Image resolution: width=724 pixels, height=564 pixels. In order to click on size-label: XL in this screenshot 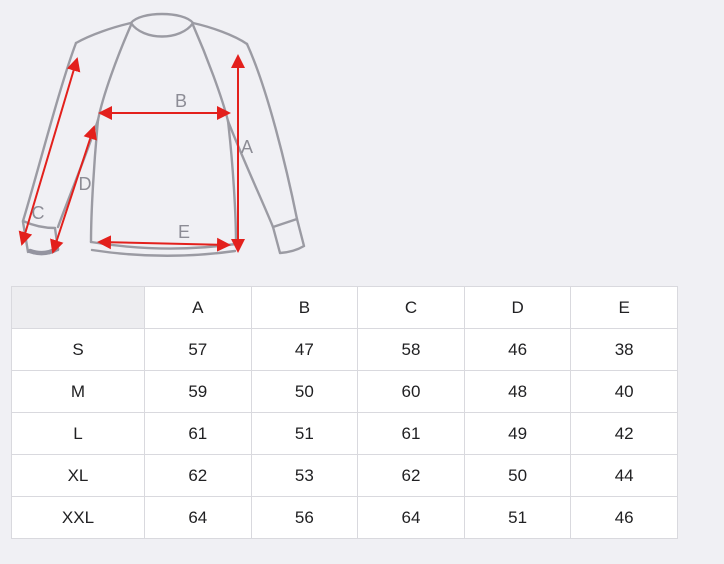, I will do `click(78, 475)`.